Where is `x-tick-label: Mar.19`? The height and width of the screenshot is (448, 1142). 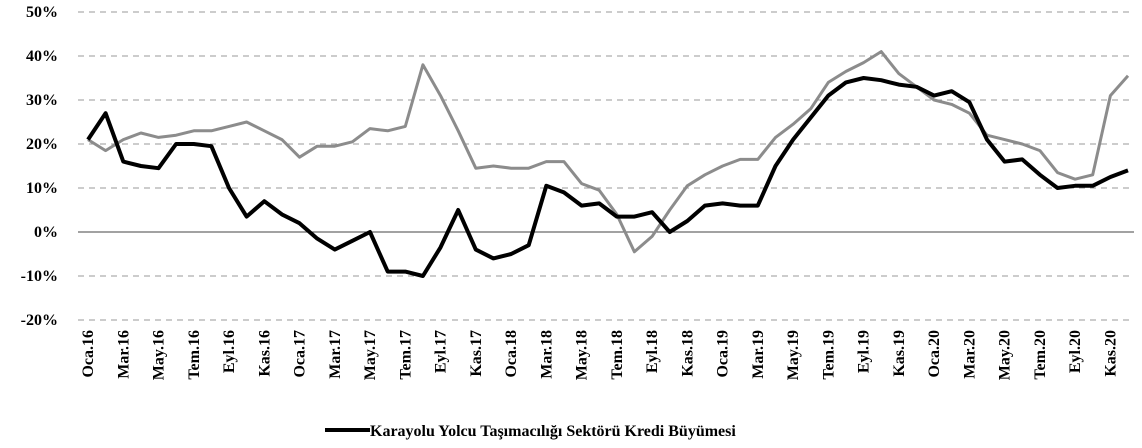
x-tick-label: Mar.19 is located at coordinates (758, 354).